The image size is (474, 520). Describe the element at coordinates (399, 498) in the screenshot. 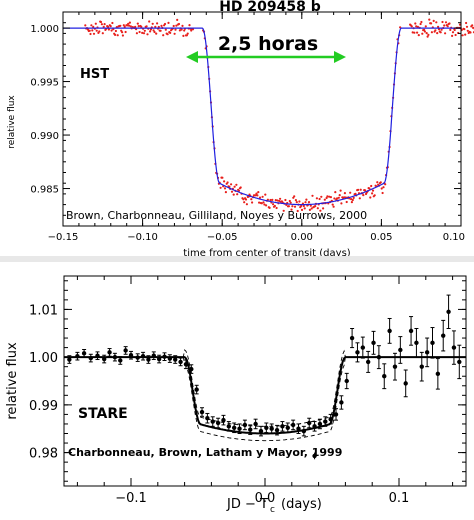

I see `x-tick-label: 0.1` at that location.